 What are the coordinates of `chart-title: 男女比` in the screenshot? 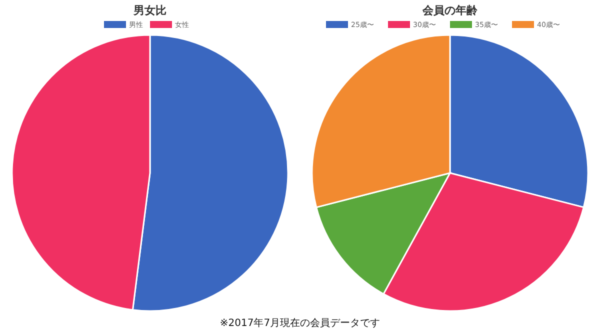 It's located at (149, 10).